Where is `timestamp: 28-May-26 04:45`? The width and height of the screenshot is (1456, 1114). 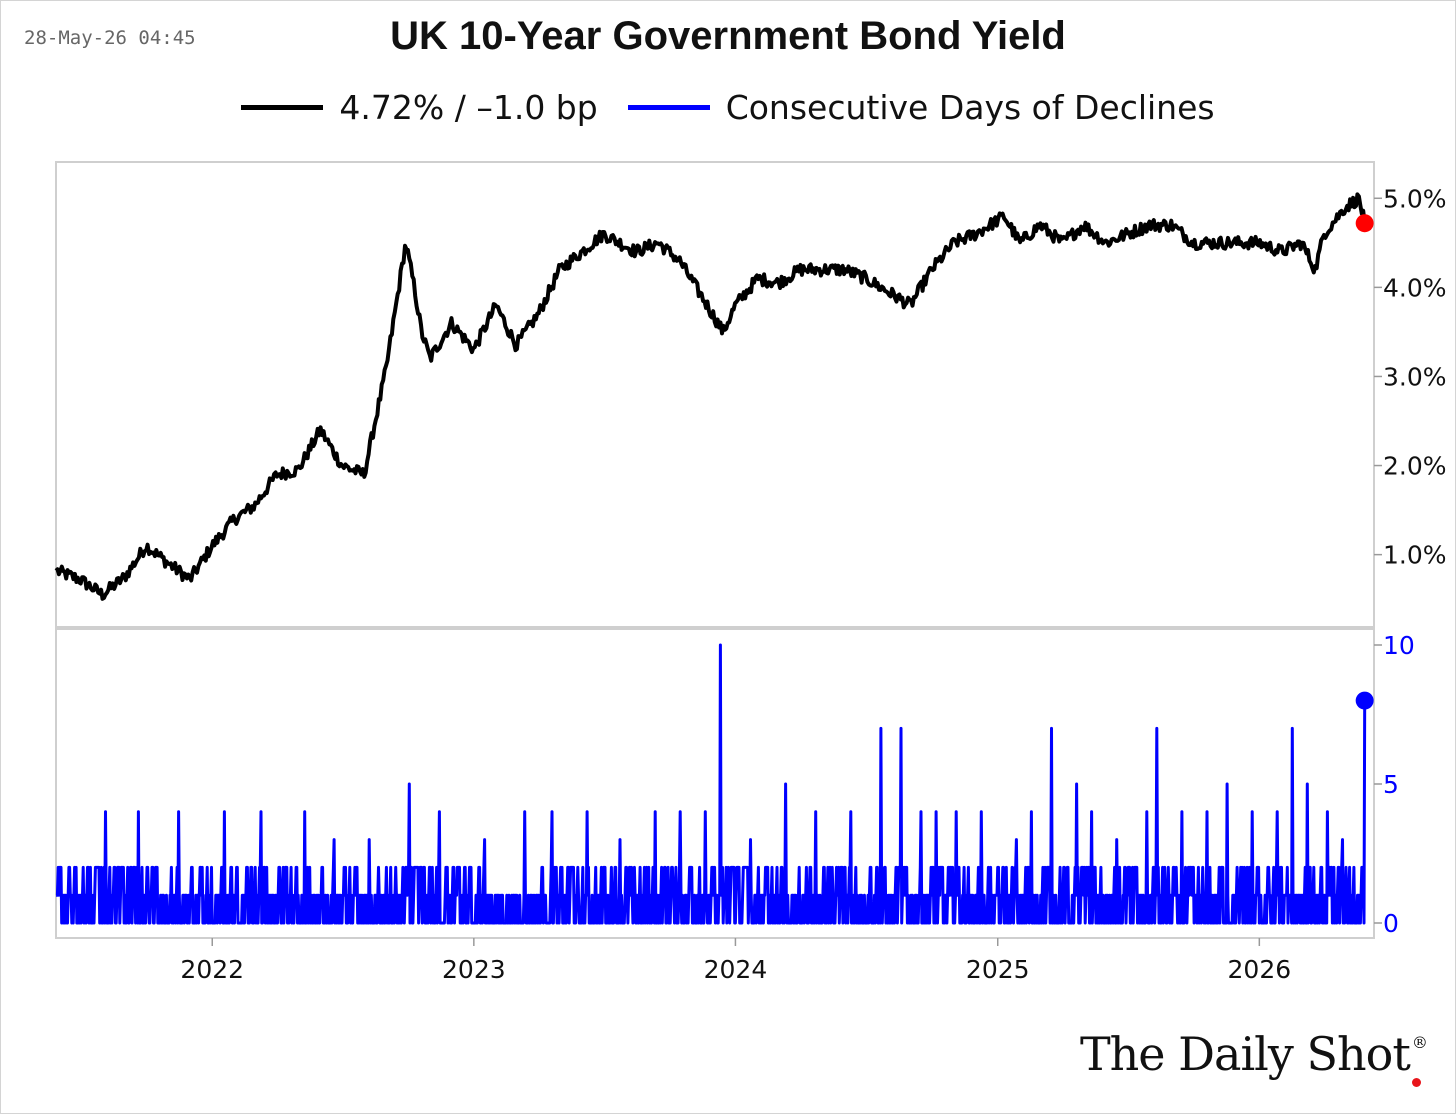 timestamp: 28-May-26 04:45 is located at coordinates (110, 38).